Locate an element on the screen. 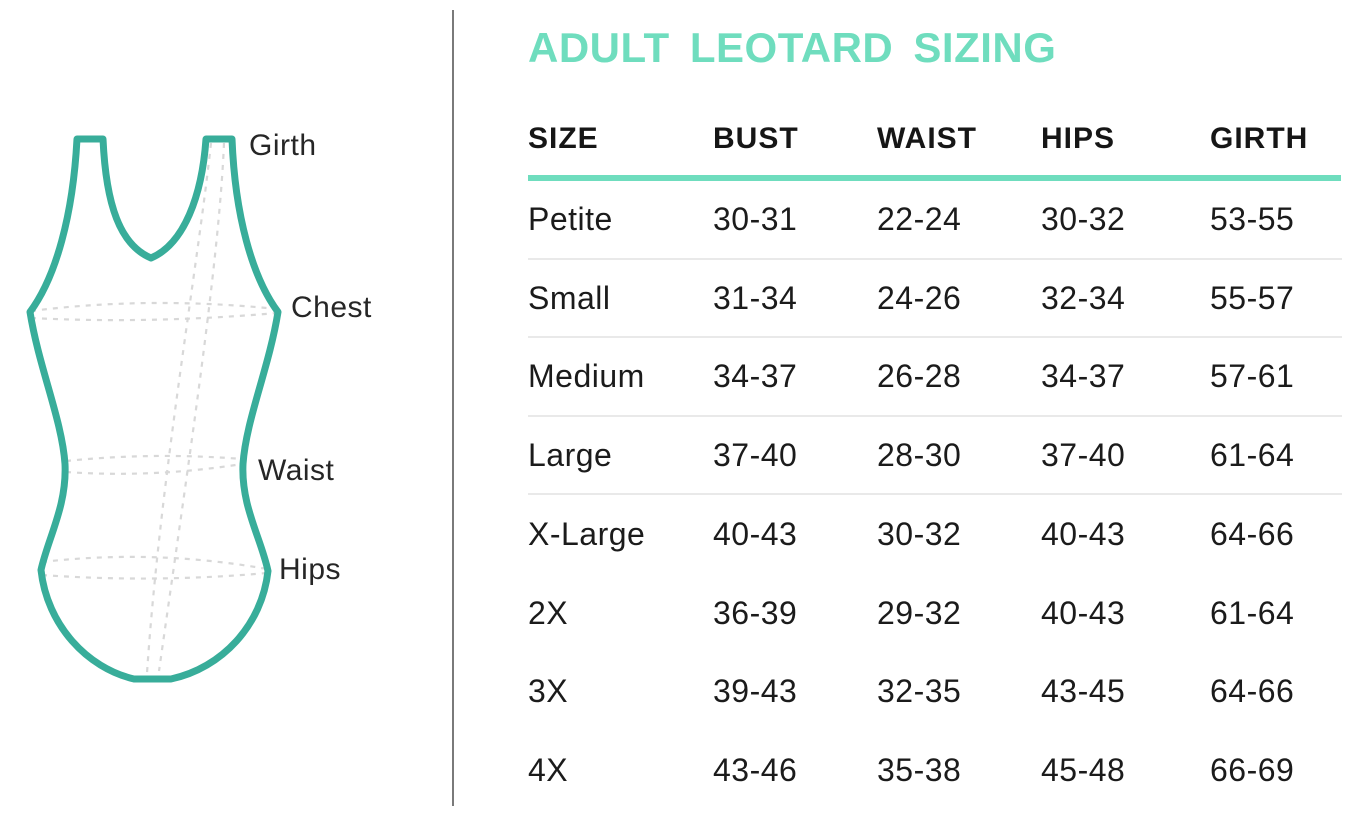 This screenshot has height=815, width=1366. cell-bust: 40-43 is located at coordinates (755, 534).